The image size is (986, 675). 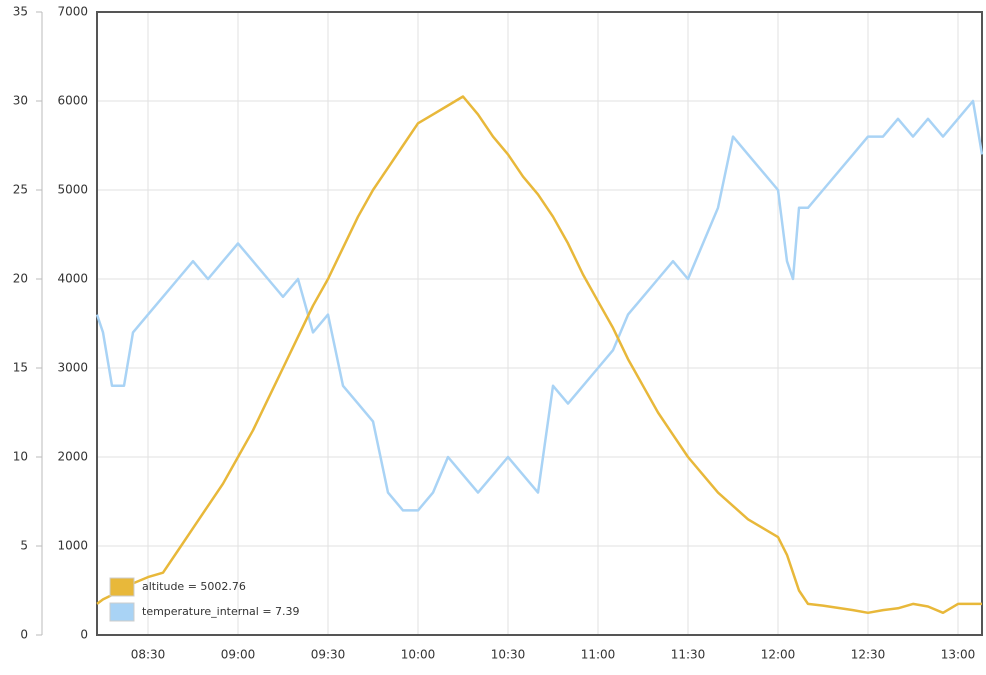 What do you see at coordinates (20, 190) in the screenshot?
I see `y-tick-label: 25` at bounding box center [20, 190].